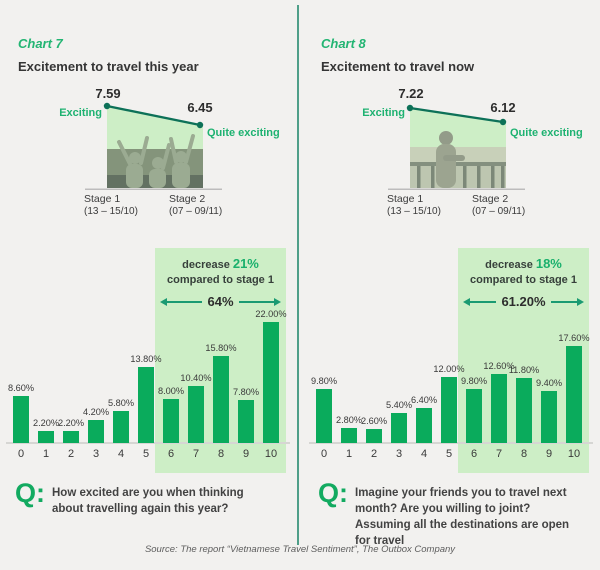 Image resolution: width=600 pixels, height=570 pixels. What do you see at coordinates (374, 421) in the screenshot?
I see `bar-value-label: 2.60%` at bounding box center [374, 421].